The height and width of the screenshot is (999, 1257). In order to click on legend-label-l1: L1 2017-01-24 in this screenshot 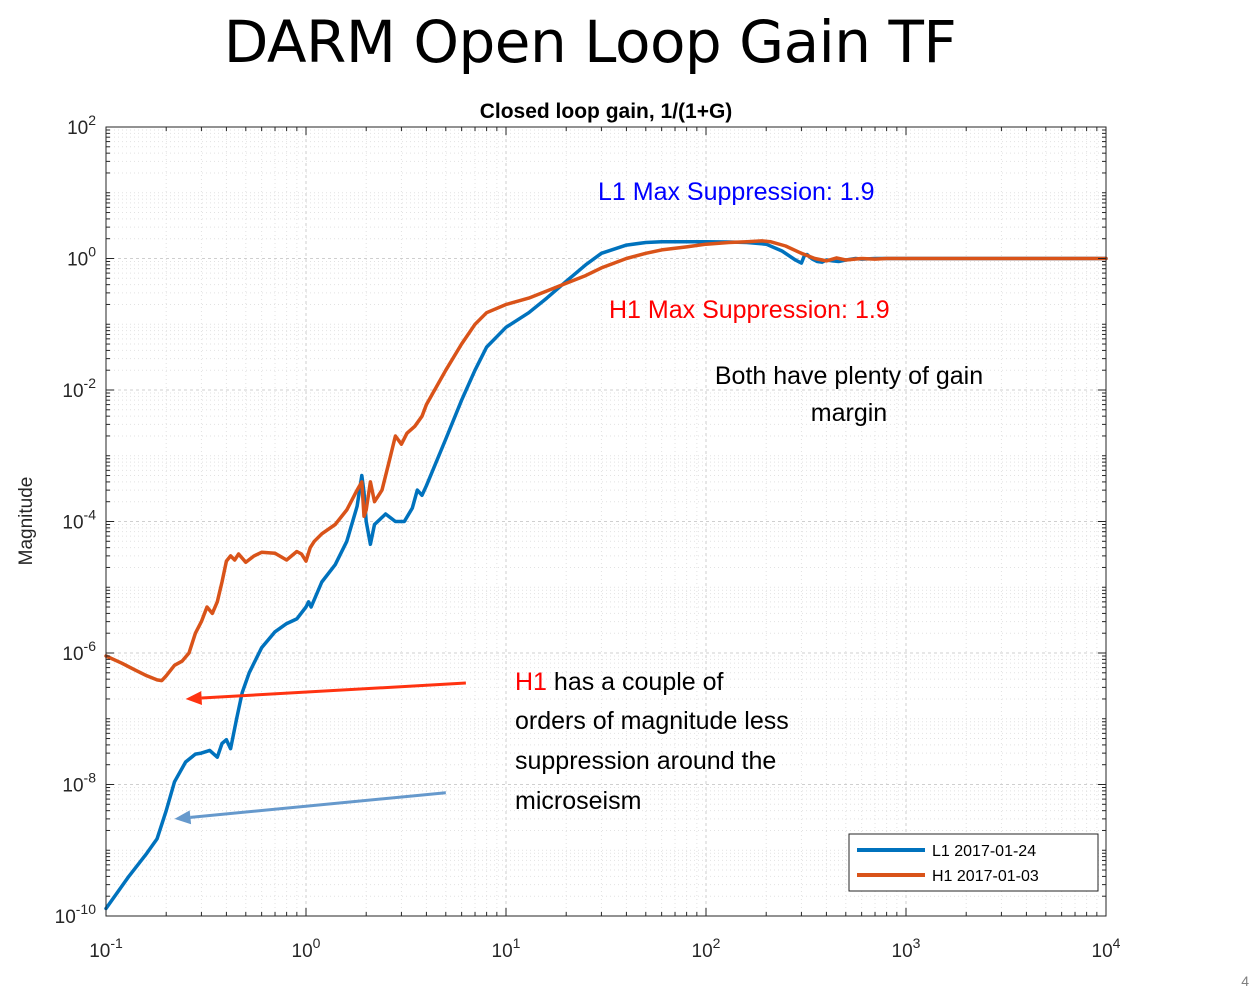, I will do `click(984, 851)`.